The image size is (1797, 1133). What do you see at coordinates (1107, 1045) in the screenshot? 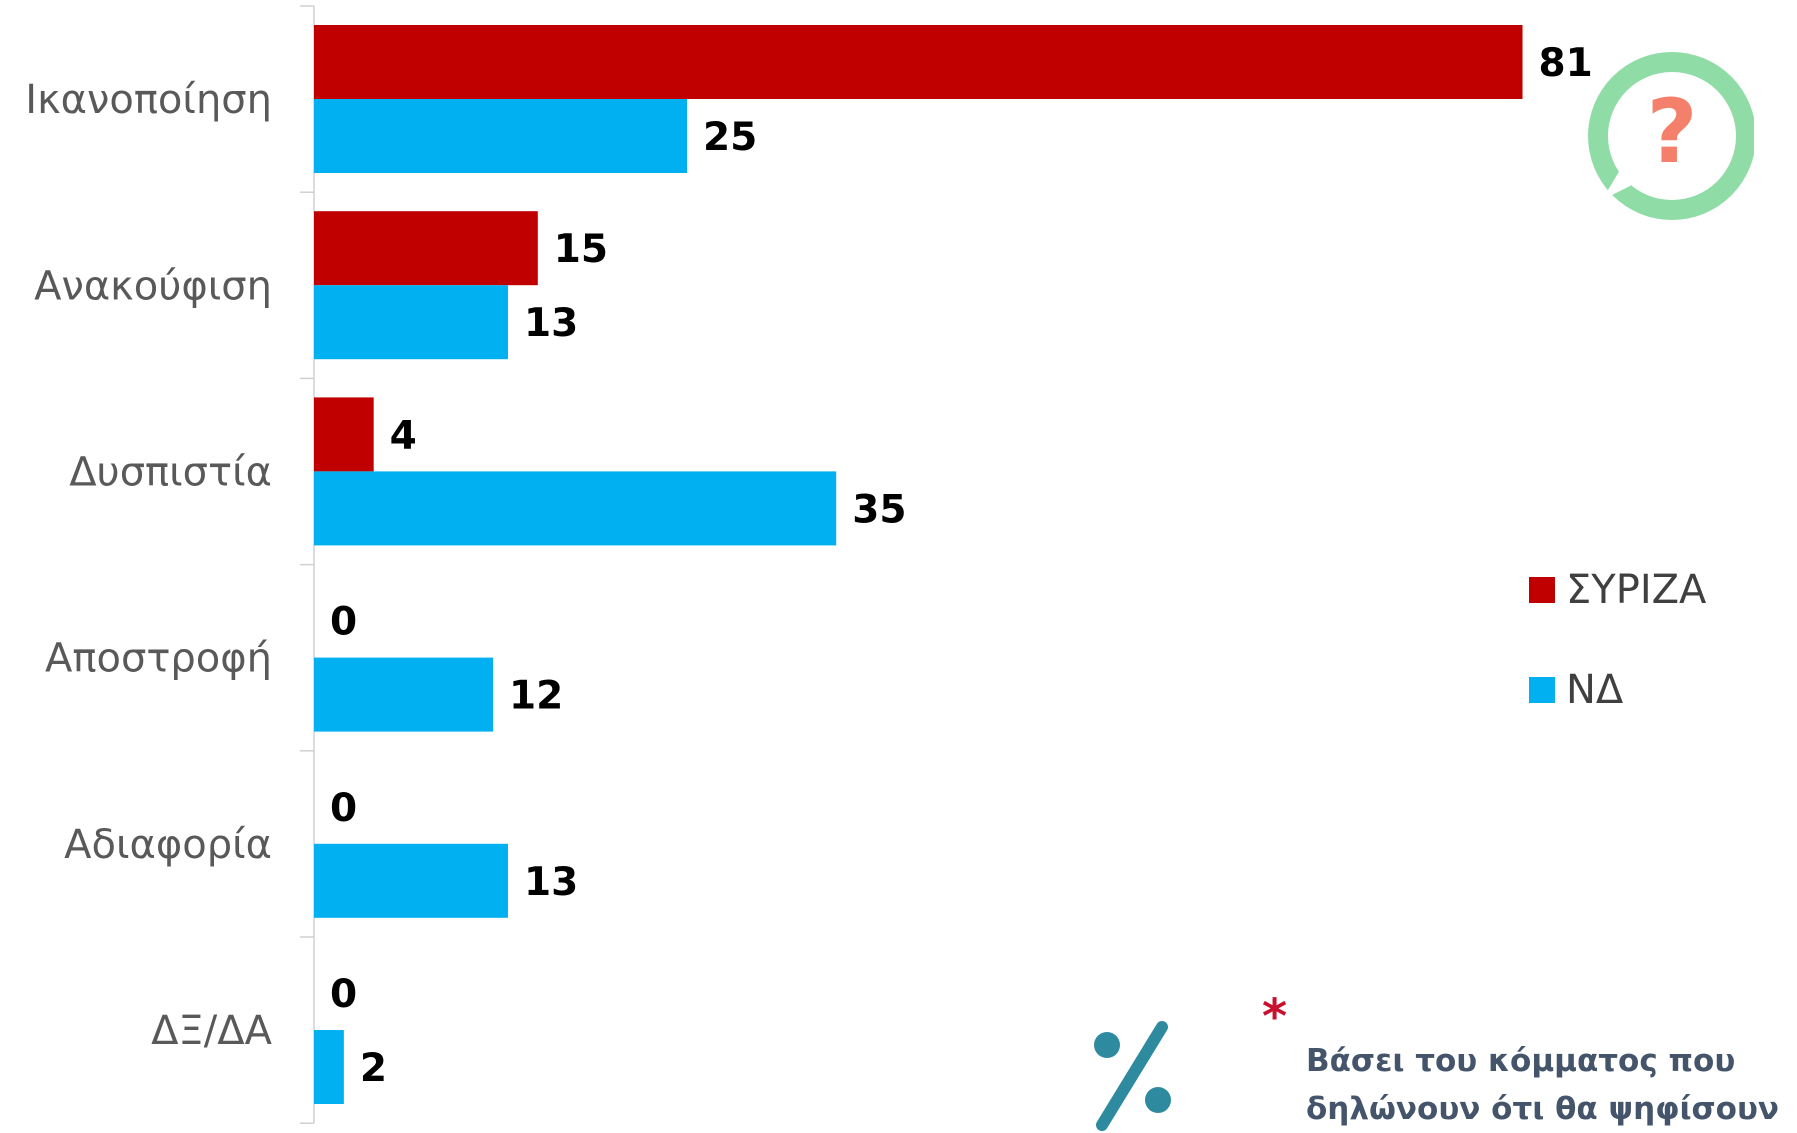
I see `percent-dot-top` at bounding box center [1107, 1045].